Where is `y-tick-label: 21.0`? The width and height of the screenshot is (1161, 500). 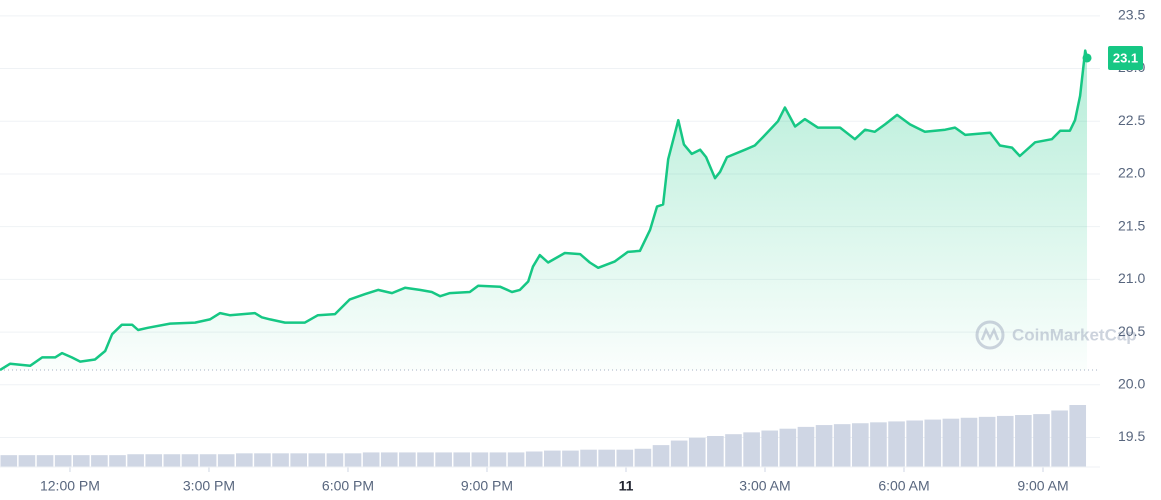
y-tick-label: 21.0 is located at coordinates (1131, 278).